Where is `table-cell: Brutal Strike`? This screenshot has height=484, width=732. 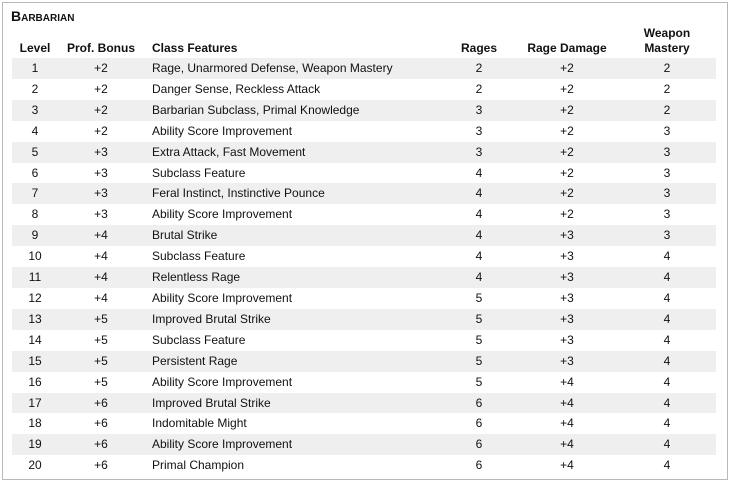 table-cell: Brutal Strike is located at coordinates (293, 236).